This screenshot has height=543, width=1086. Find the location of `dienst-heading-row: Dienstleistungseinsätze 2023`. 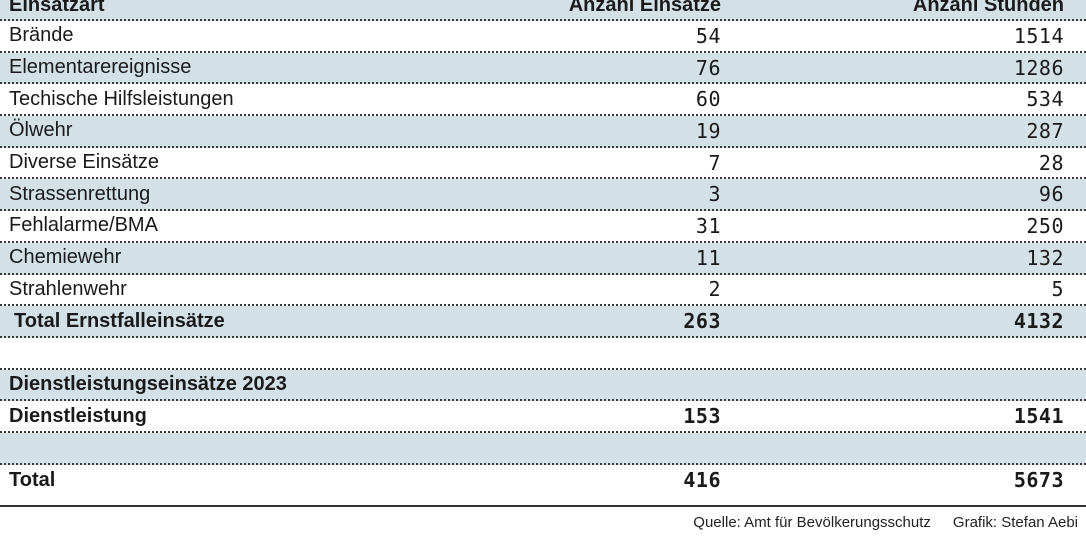

dienst-heading-row: Dienstleistungseinsätze 2023 is located at coordinates (543, 385).